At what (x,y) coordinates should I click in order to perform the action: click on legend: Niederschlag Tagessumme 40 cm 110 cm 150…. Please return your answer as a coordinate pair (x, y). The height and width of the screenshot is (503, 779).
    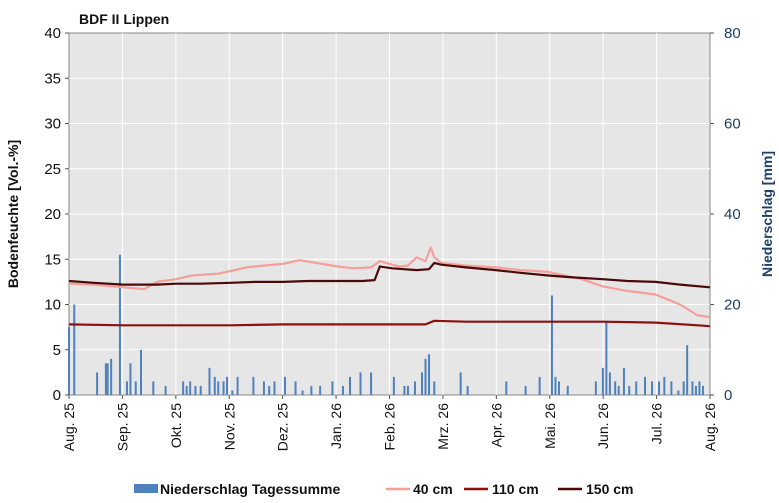
    Looking at the image, I should click on (383, 489).